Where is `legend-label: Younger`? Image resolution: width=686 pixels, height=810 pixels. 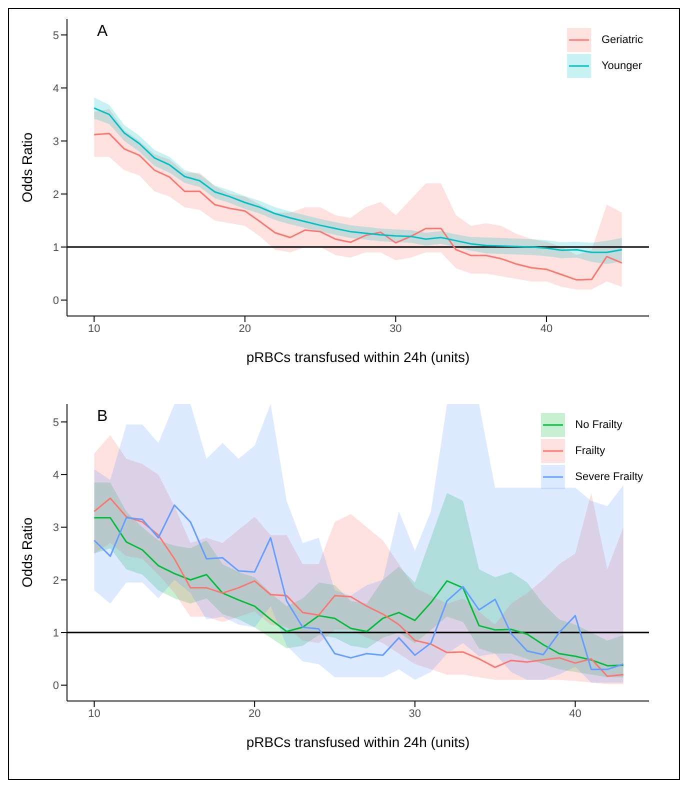
legend-label: Younger is located at coordinates (621, 66).